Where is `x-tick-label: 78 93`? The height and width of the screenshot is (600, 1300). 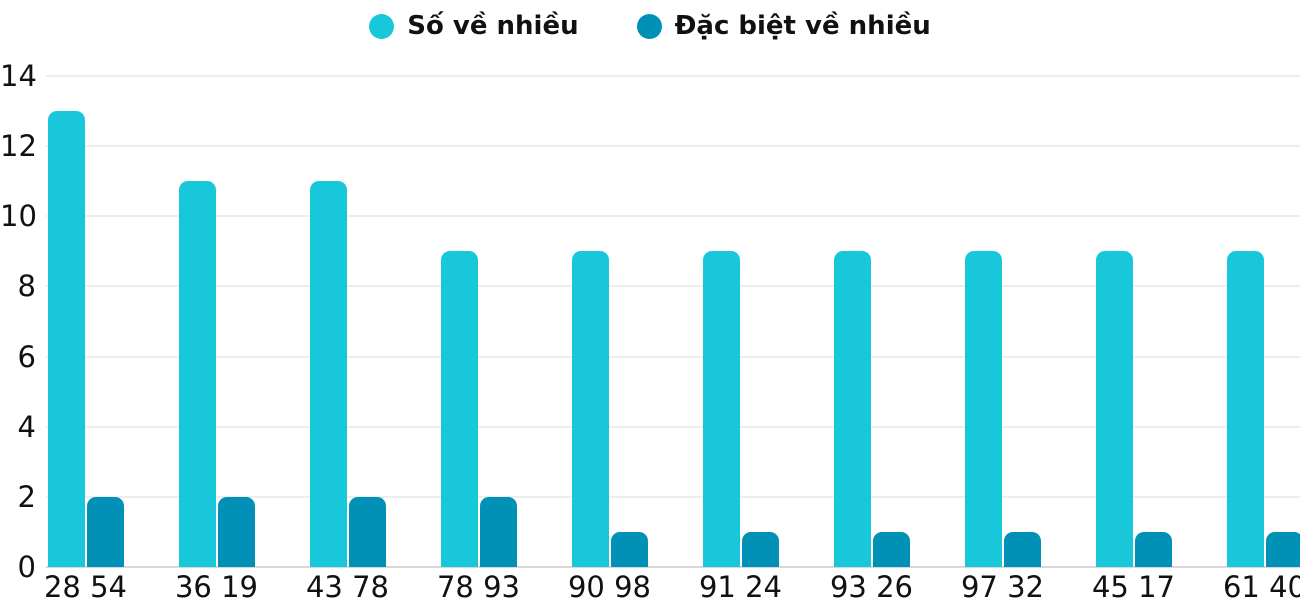 x-tick-label: 78 93 is located at coordinates (478, 585).